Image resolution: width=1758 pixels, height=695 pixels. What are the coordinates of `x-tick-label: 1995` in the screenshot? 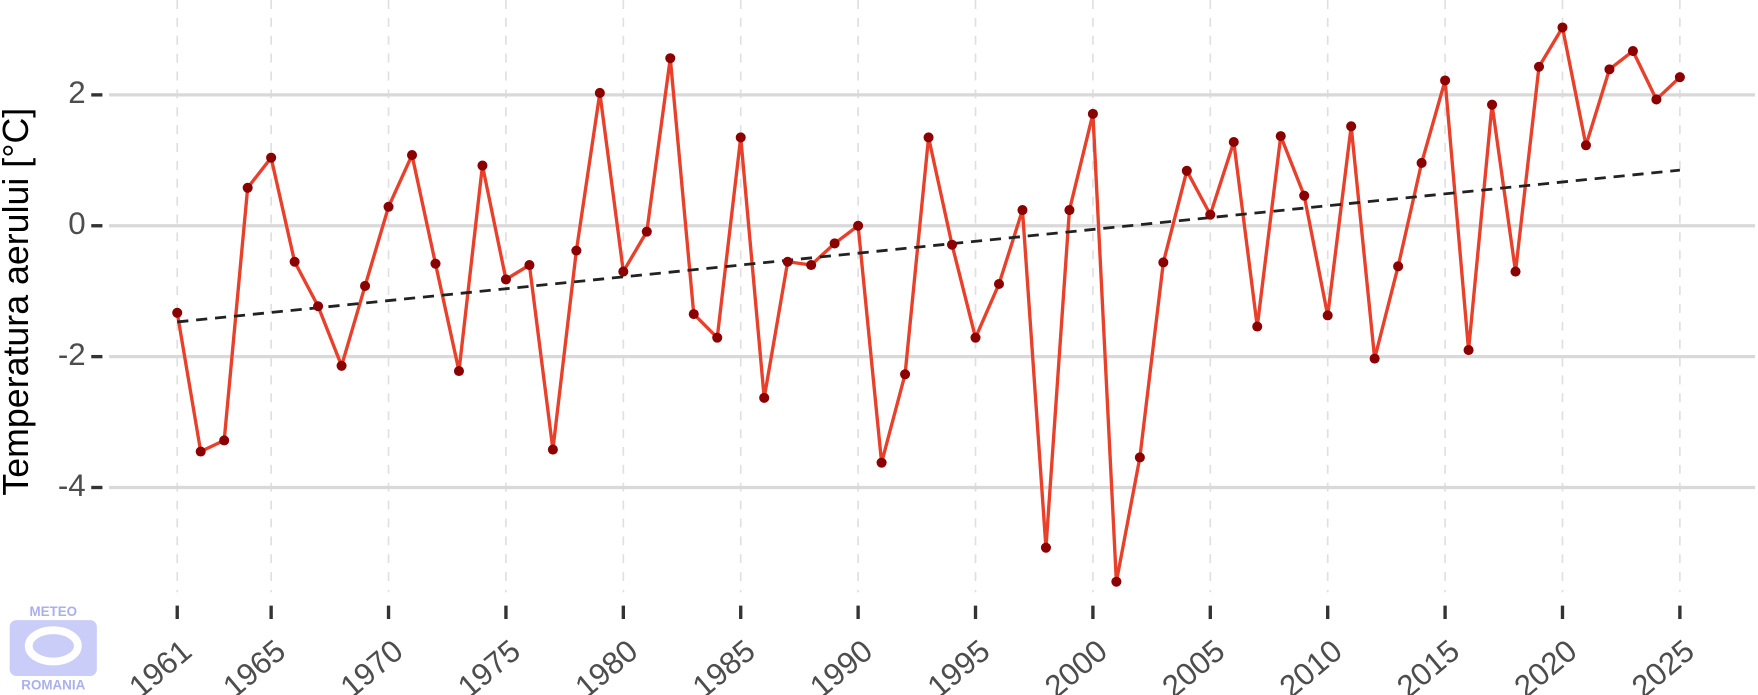 It's located at (959, 664).